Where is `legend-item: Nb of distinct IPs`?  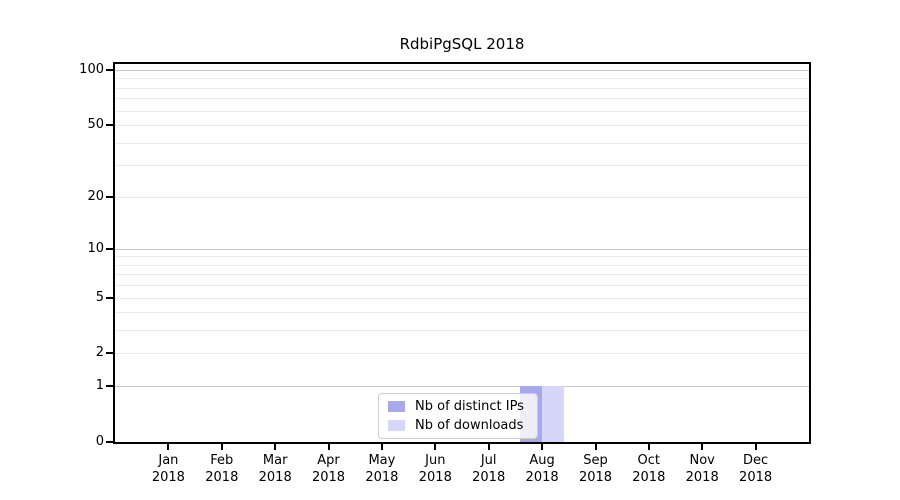 legend-item: Nb of distinct IPs is located at coordinates (458, 406).